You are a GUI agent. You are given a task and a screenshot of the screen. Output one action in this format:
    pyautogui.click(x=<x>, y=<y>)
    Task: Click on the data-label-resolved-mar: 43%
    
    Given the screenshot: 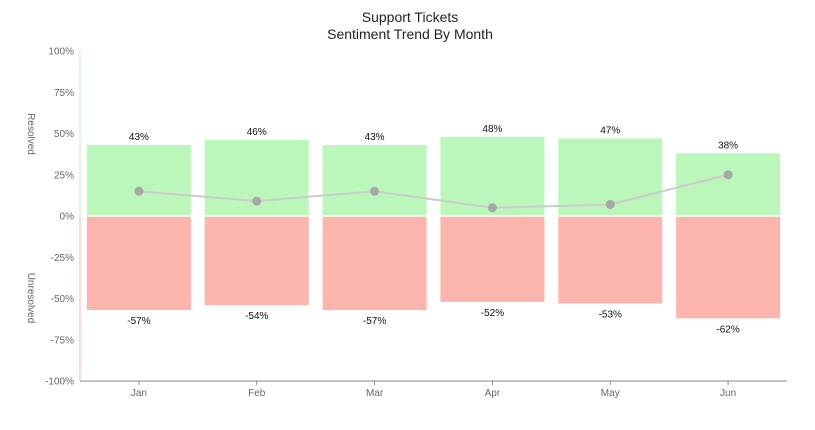 What is the action you would take?
    pyautogui.click(x=375, y=137)
    